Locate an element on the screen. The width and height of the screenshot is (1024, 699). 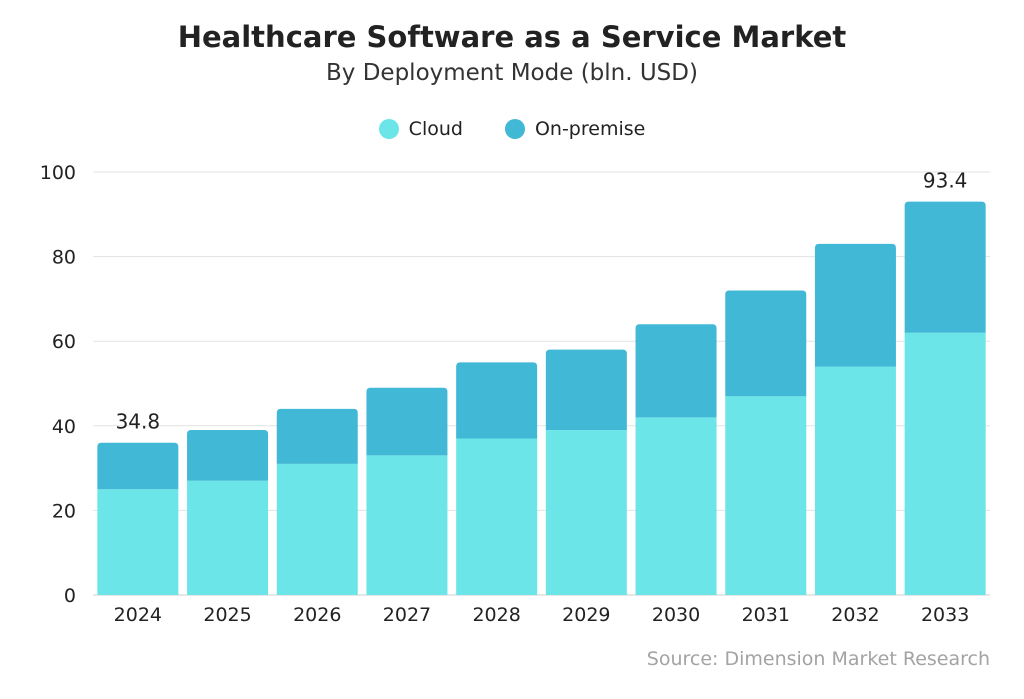
bar-cloud-2029 is located at coordinates (586, 512).